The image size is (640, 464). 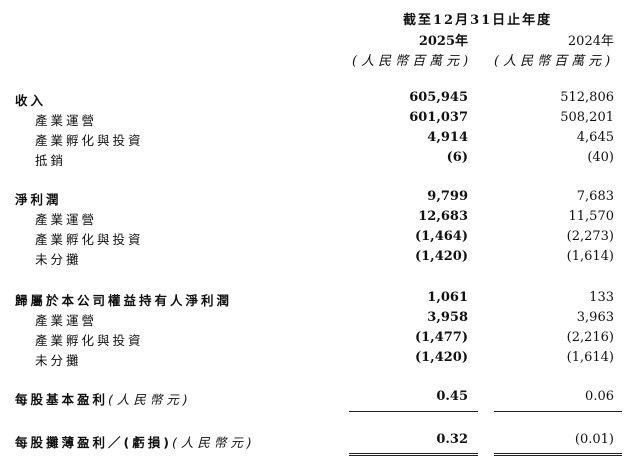 What do you see at coordinates (599, 396) in the screenshot?
I see `eps-basic-2024: 0.06` at bounding box center [599, 396].